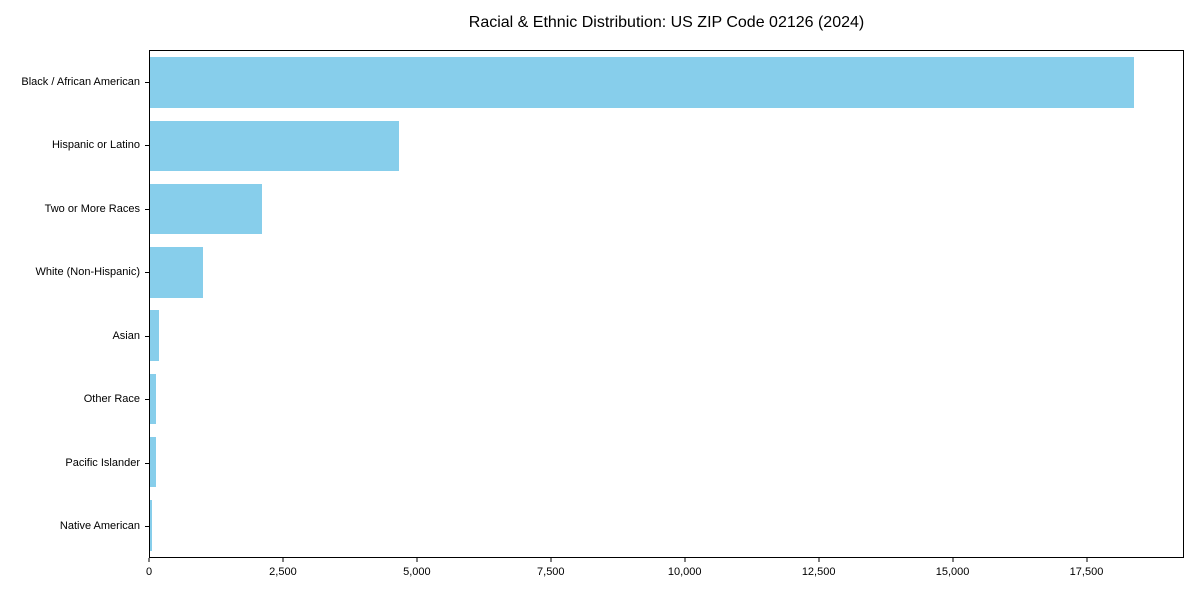 Image resolution: width=1200 pixels, height=600 pixels. Describe the element at coordinates (666, 209) in the screenshot. I see `bar-row-two-or-more-races` at that location.